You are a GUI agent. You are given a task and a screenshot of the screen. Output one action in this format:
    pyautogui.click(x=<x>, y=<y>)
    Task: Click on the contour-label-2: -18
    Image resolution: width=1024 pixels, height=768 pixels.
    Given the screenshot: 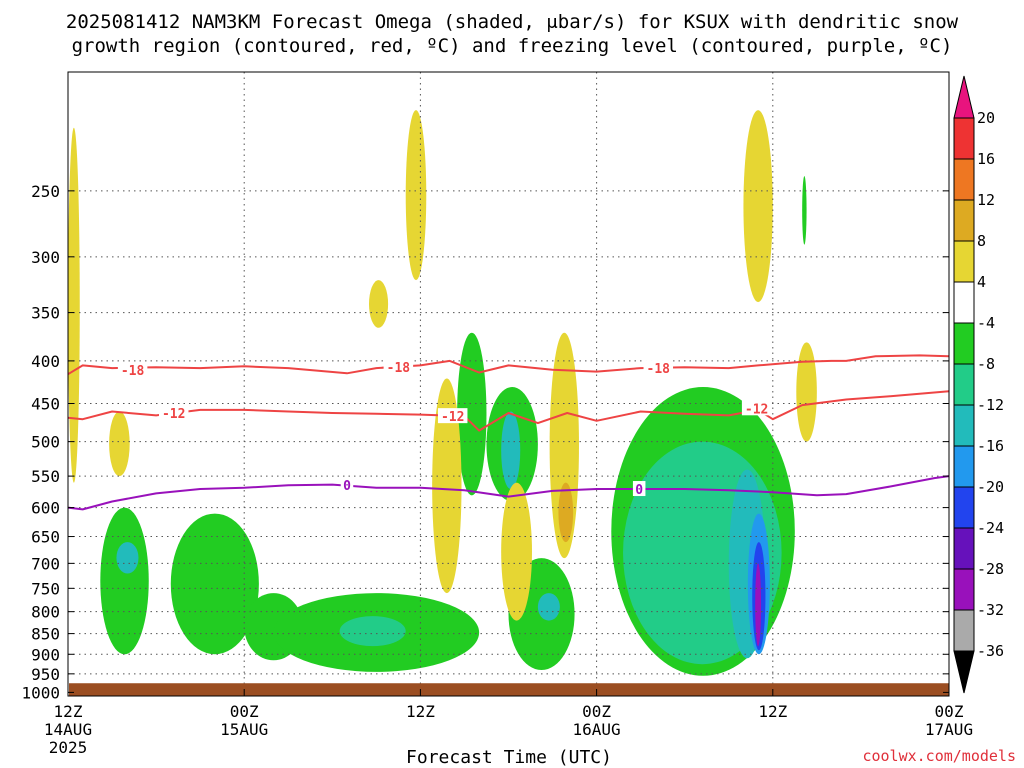 What is the action you would take?
    pyautogui.click(x=659, y=369)
    